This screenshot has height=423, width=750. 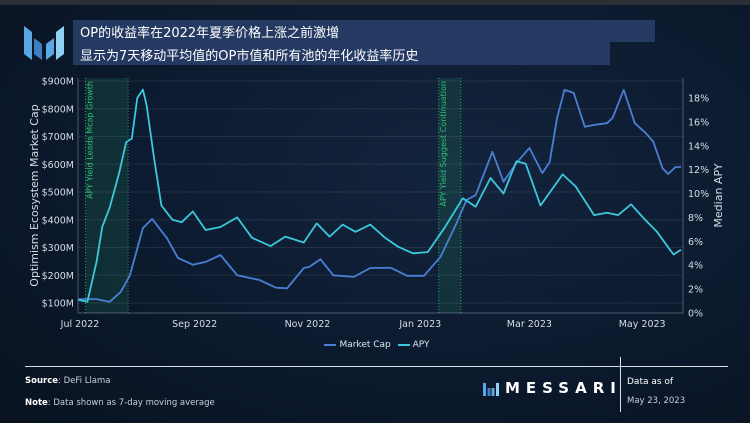 I want to click on annotation-label: APY Yield Leads Mcap Growth, so click(x=90, y=140).